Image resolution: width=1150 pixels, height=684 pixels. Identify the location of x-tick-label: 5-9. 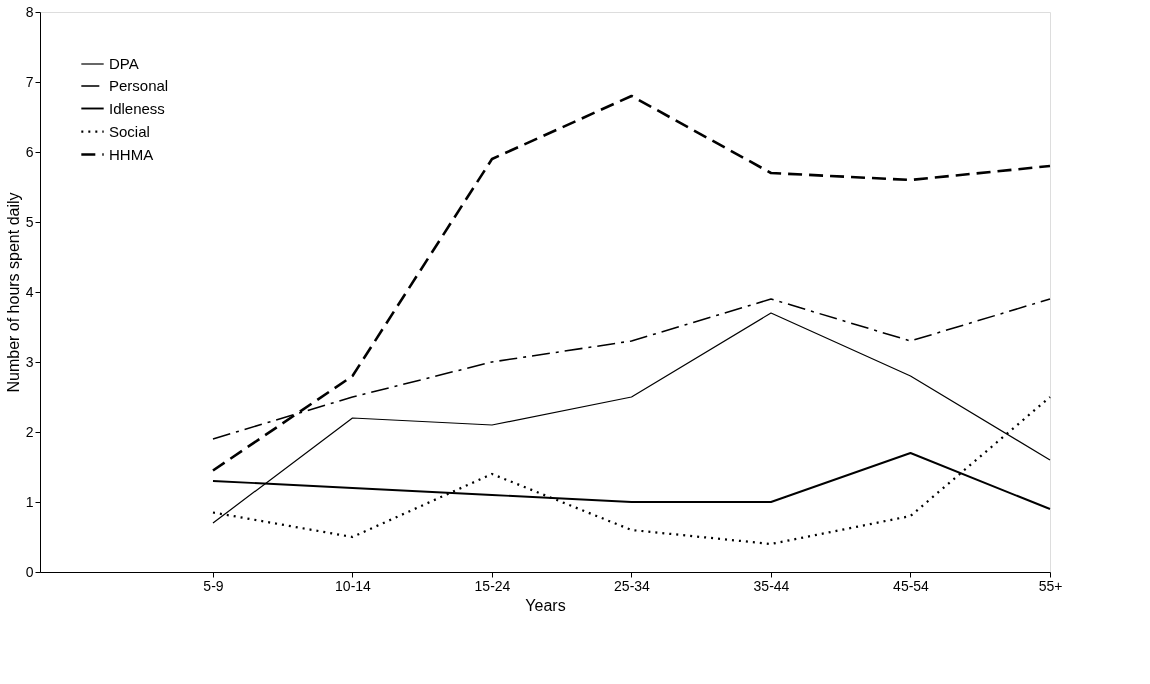
(213, 585).